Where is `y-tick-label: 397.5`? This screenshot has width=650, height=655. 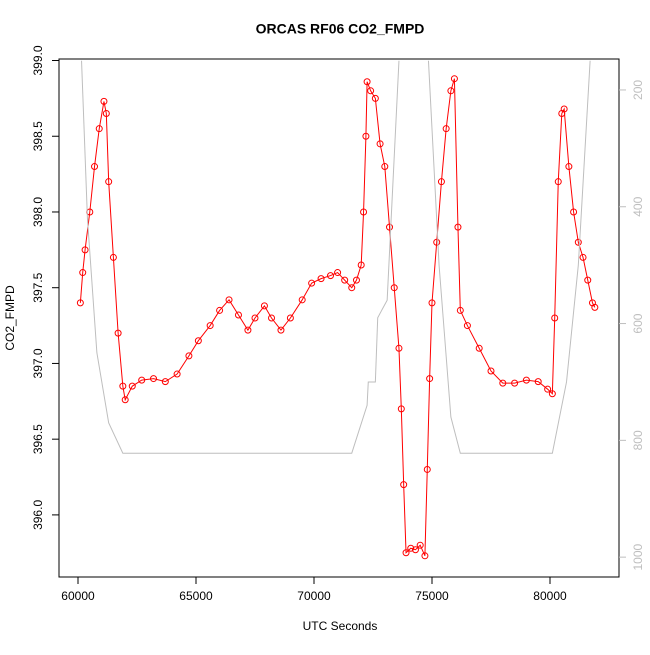 y-tick-label: 397.5 is located at coordinates (38, 287).